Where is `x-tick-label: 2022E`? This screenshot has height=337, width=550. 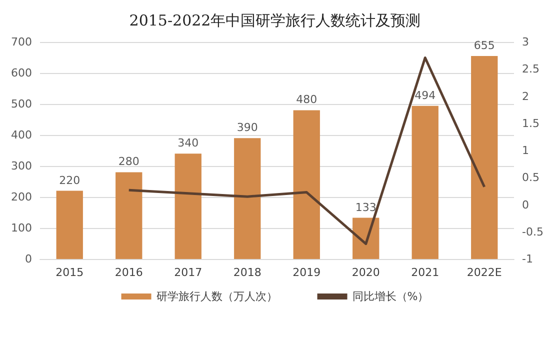 x-tick-label: 2022E is located at coordinates (484, 272).